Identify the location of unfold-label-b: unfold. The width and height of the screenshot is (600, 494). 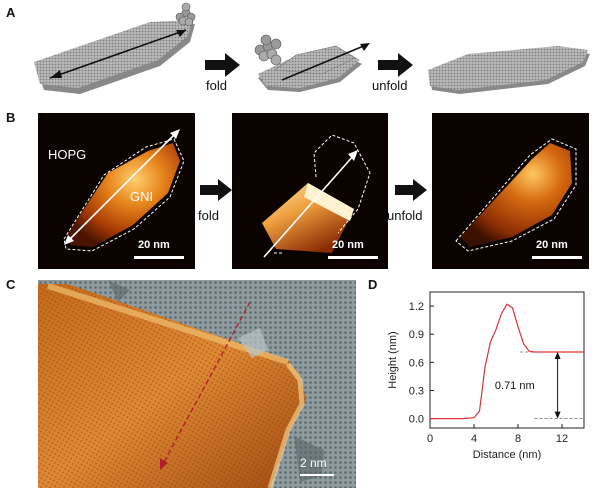
(405, 215).